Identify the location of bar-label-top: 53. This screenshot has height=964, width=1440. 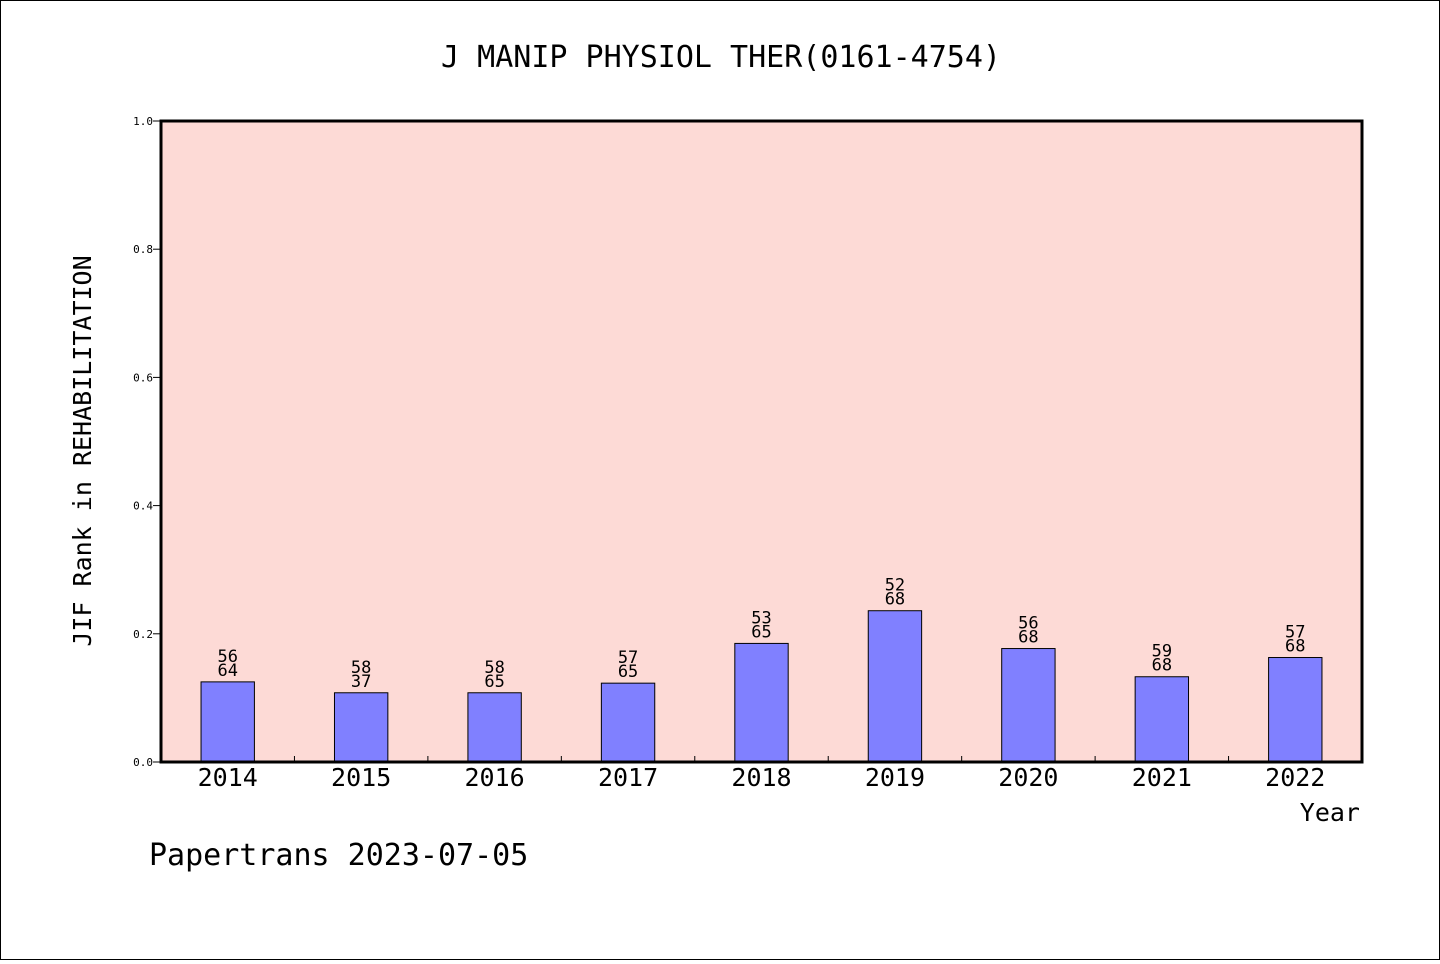
(761, 618).